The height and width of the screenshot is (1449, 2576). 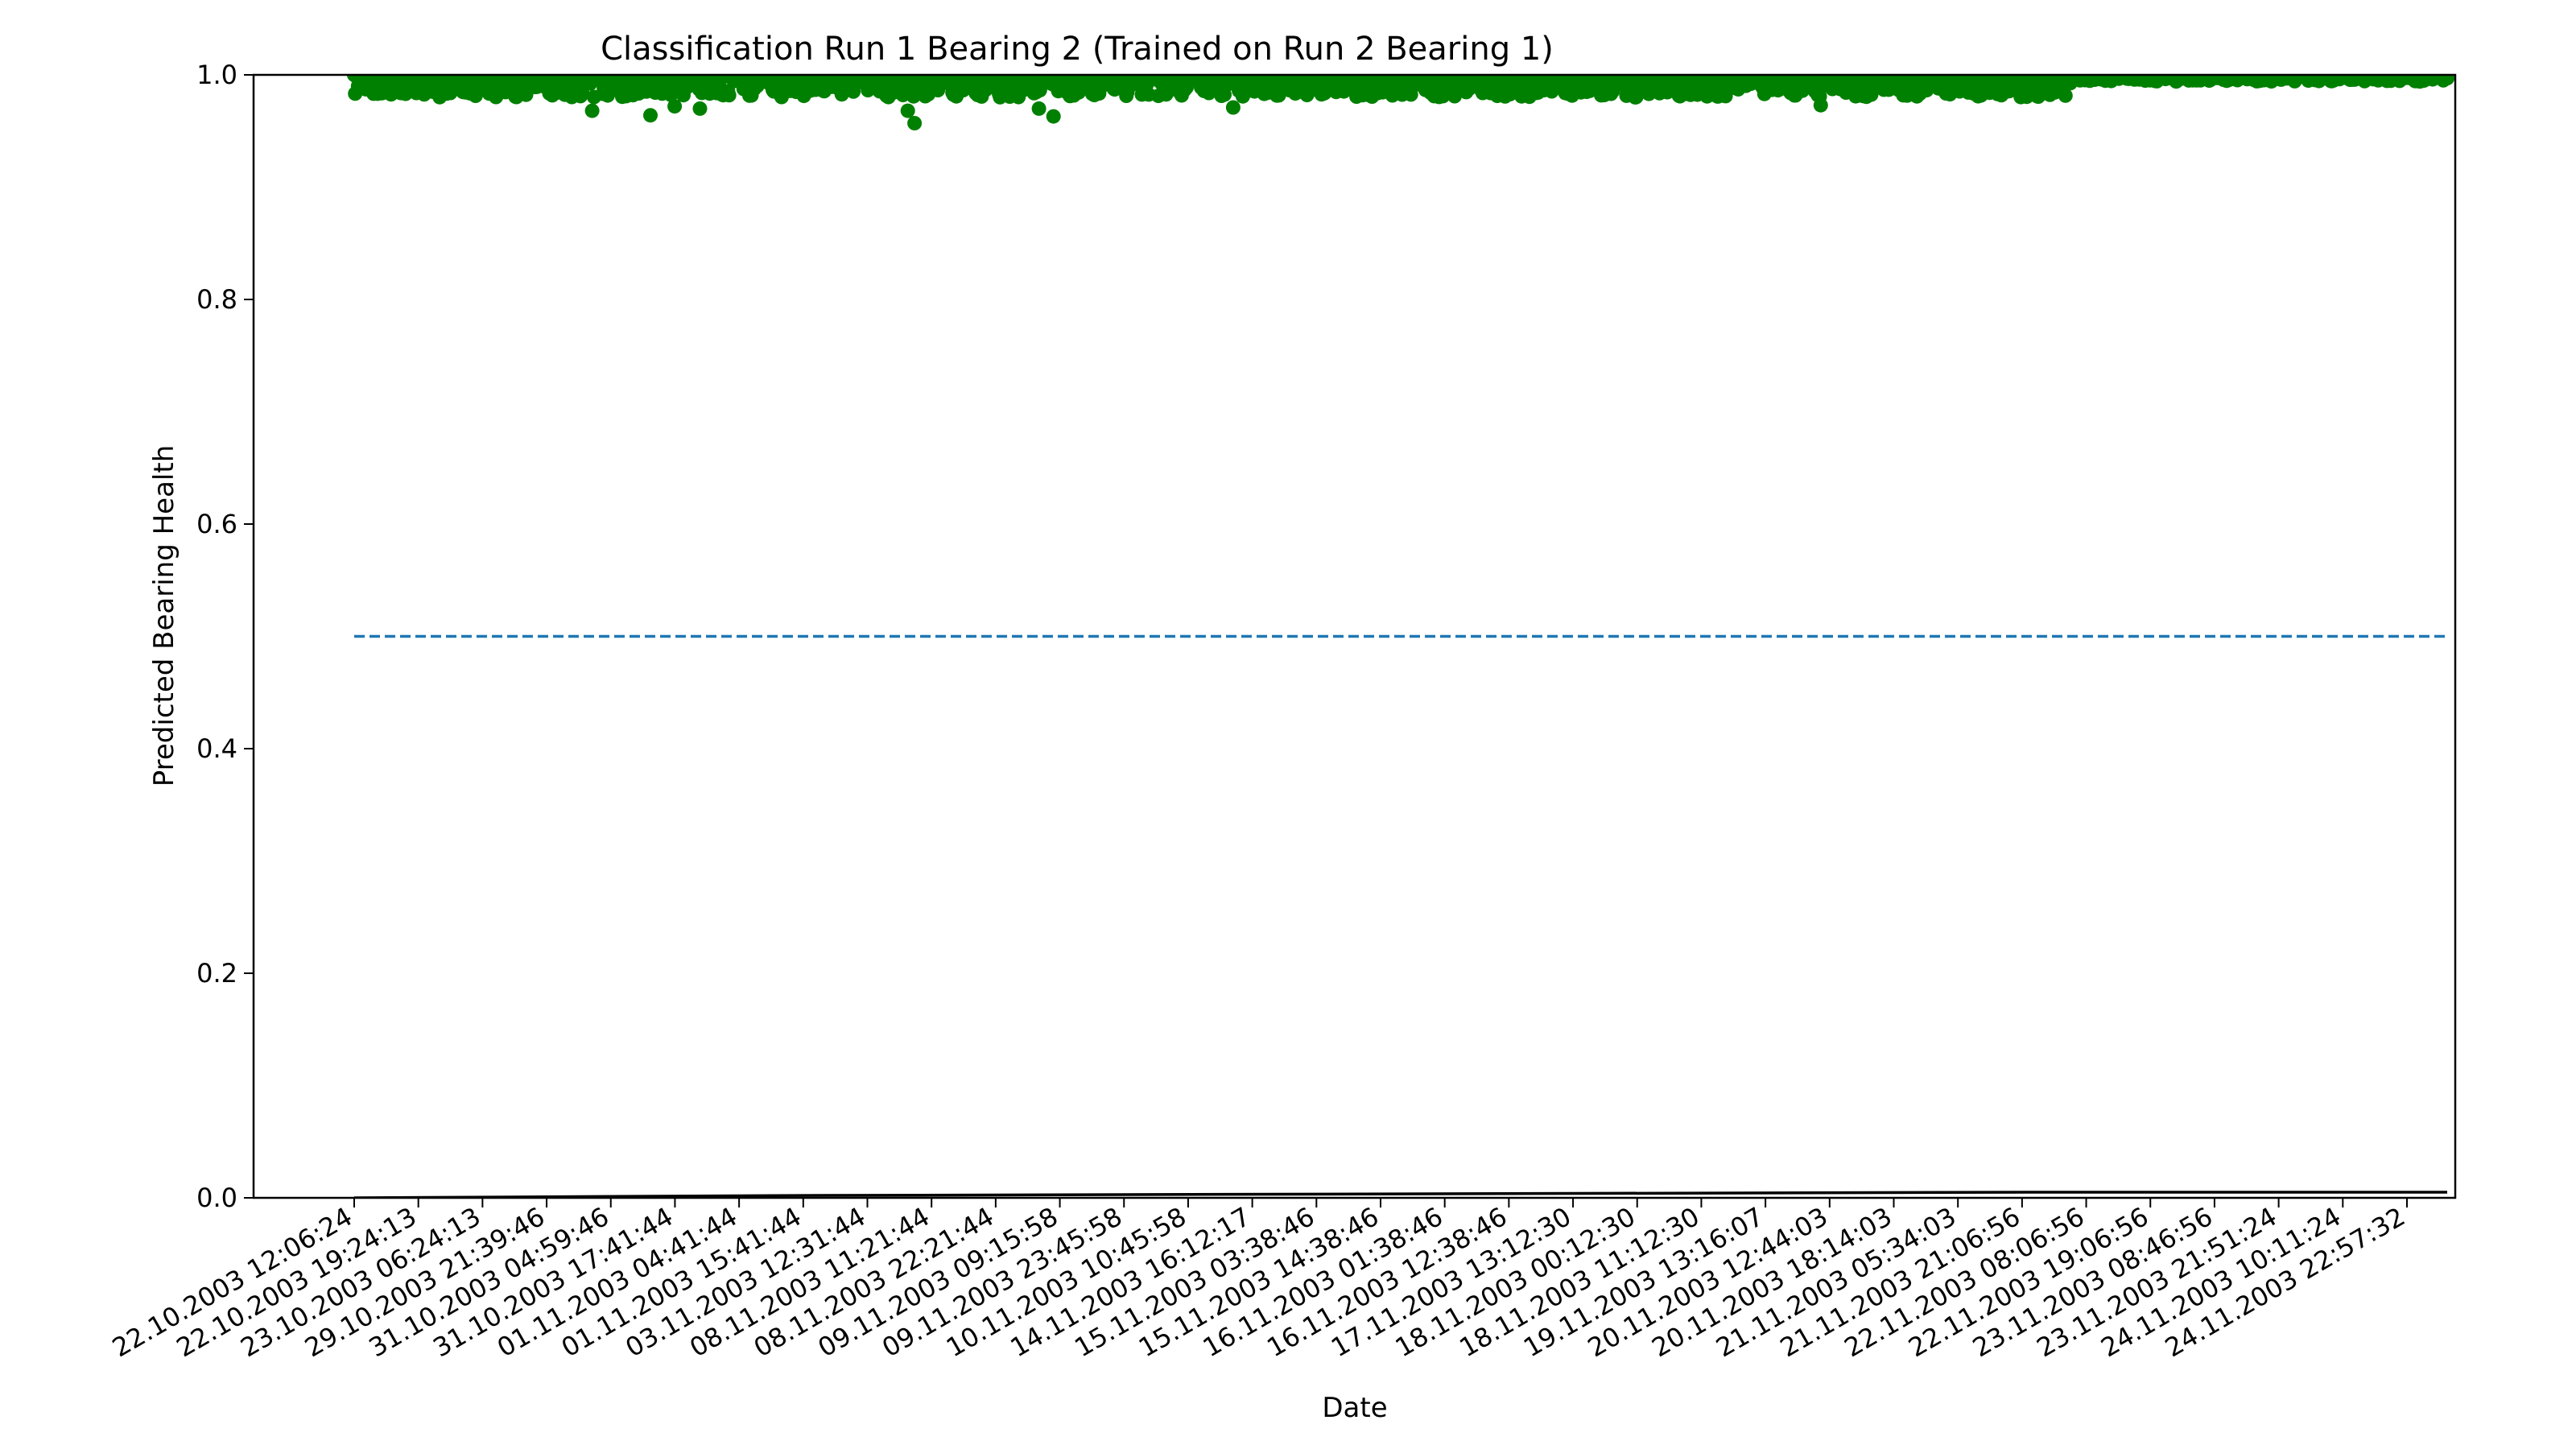 What do you see at coordinates (164, 616) in the screenshot?
I see `y-axis-label: Predicted Bearing Health` at bounding box center [164, 616].